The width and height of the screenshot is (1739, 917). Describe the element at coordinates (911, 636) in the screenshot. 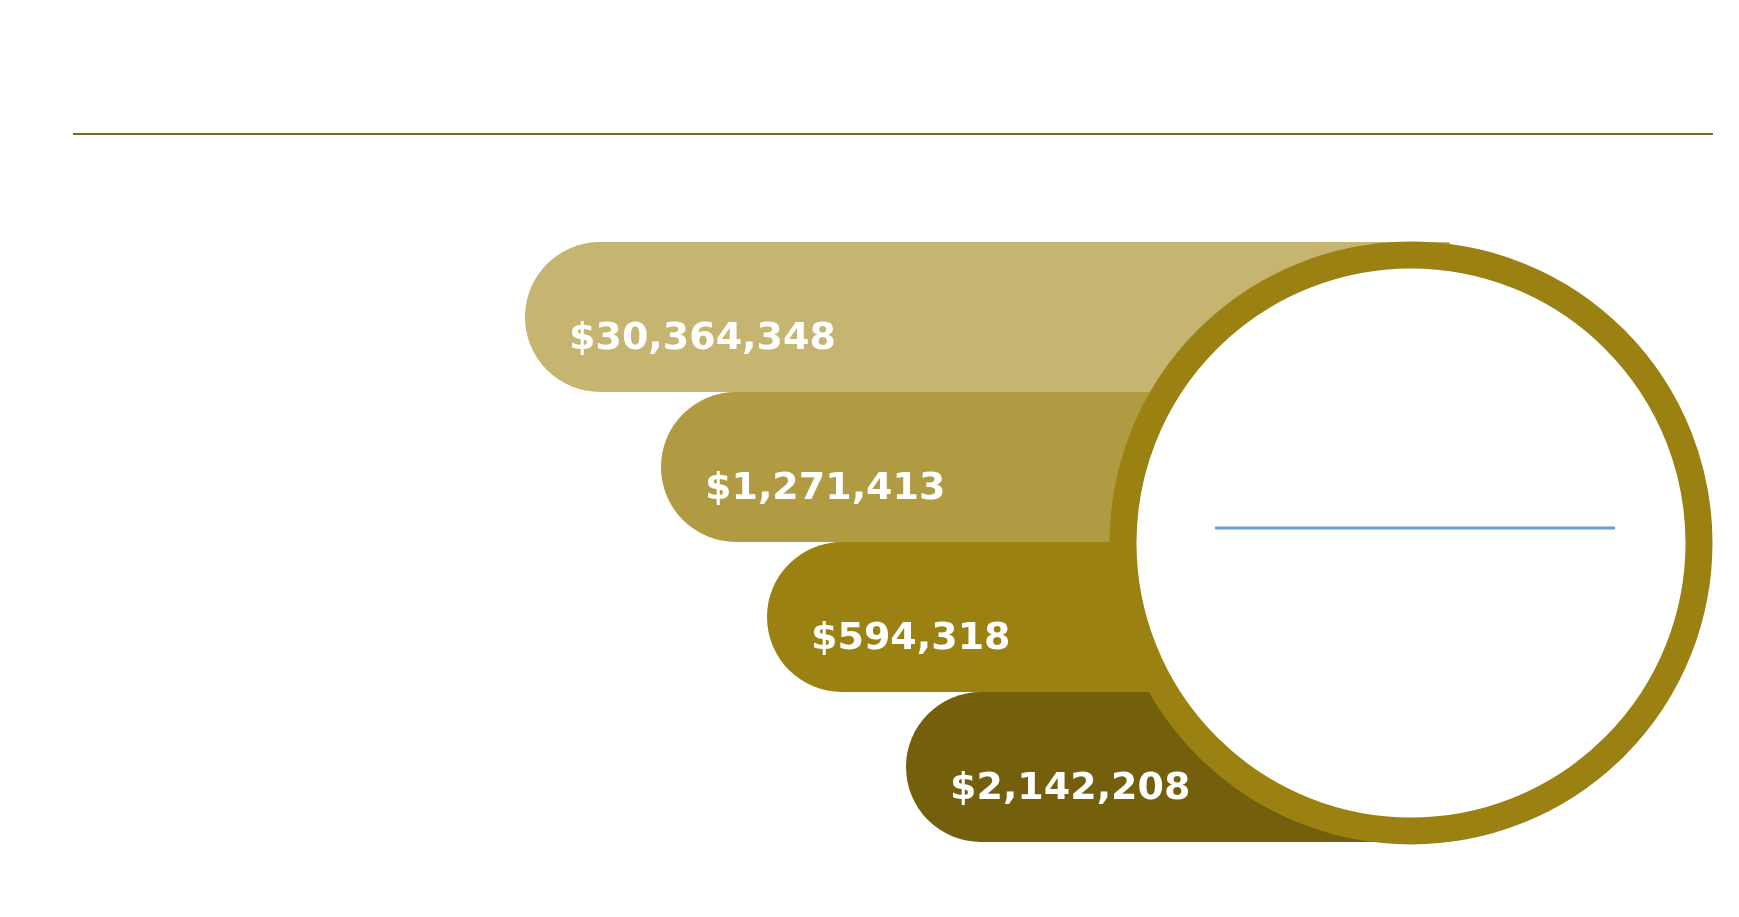

I see `data-label: $594,318` at that location.